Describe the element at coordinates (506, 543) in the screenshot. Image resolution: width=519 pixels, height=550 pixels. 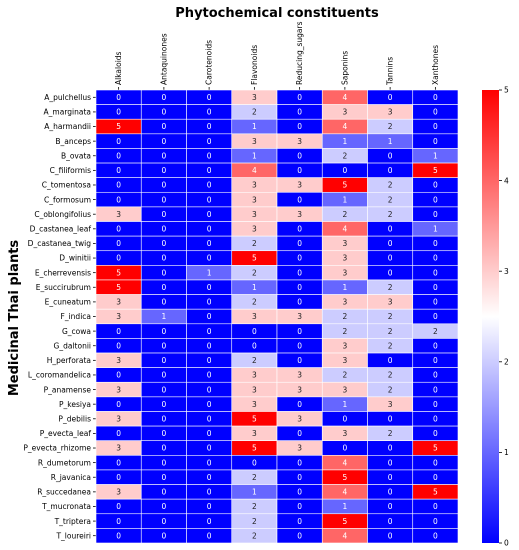
I see `colorbar-tick-label: 0` at that location.